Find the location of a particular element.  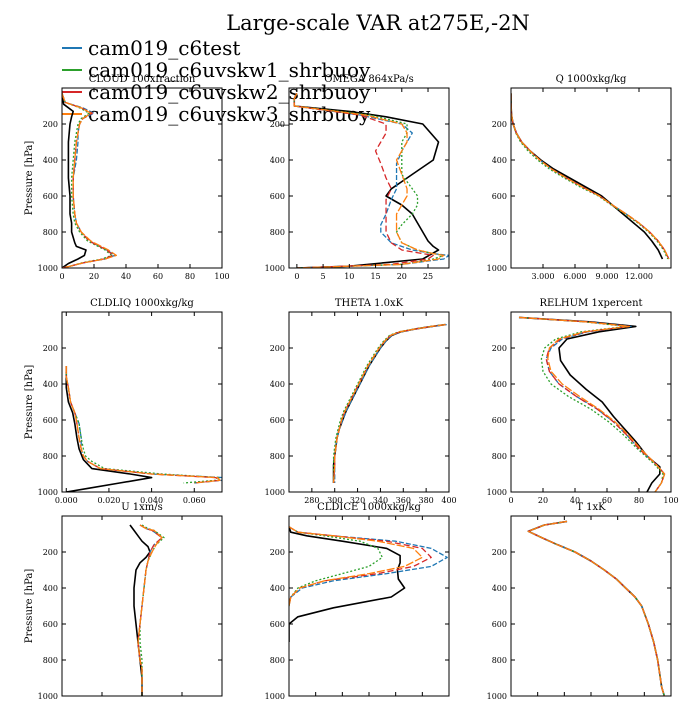

x-tick-label: 0.060 is located at coordinates (194, 500).